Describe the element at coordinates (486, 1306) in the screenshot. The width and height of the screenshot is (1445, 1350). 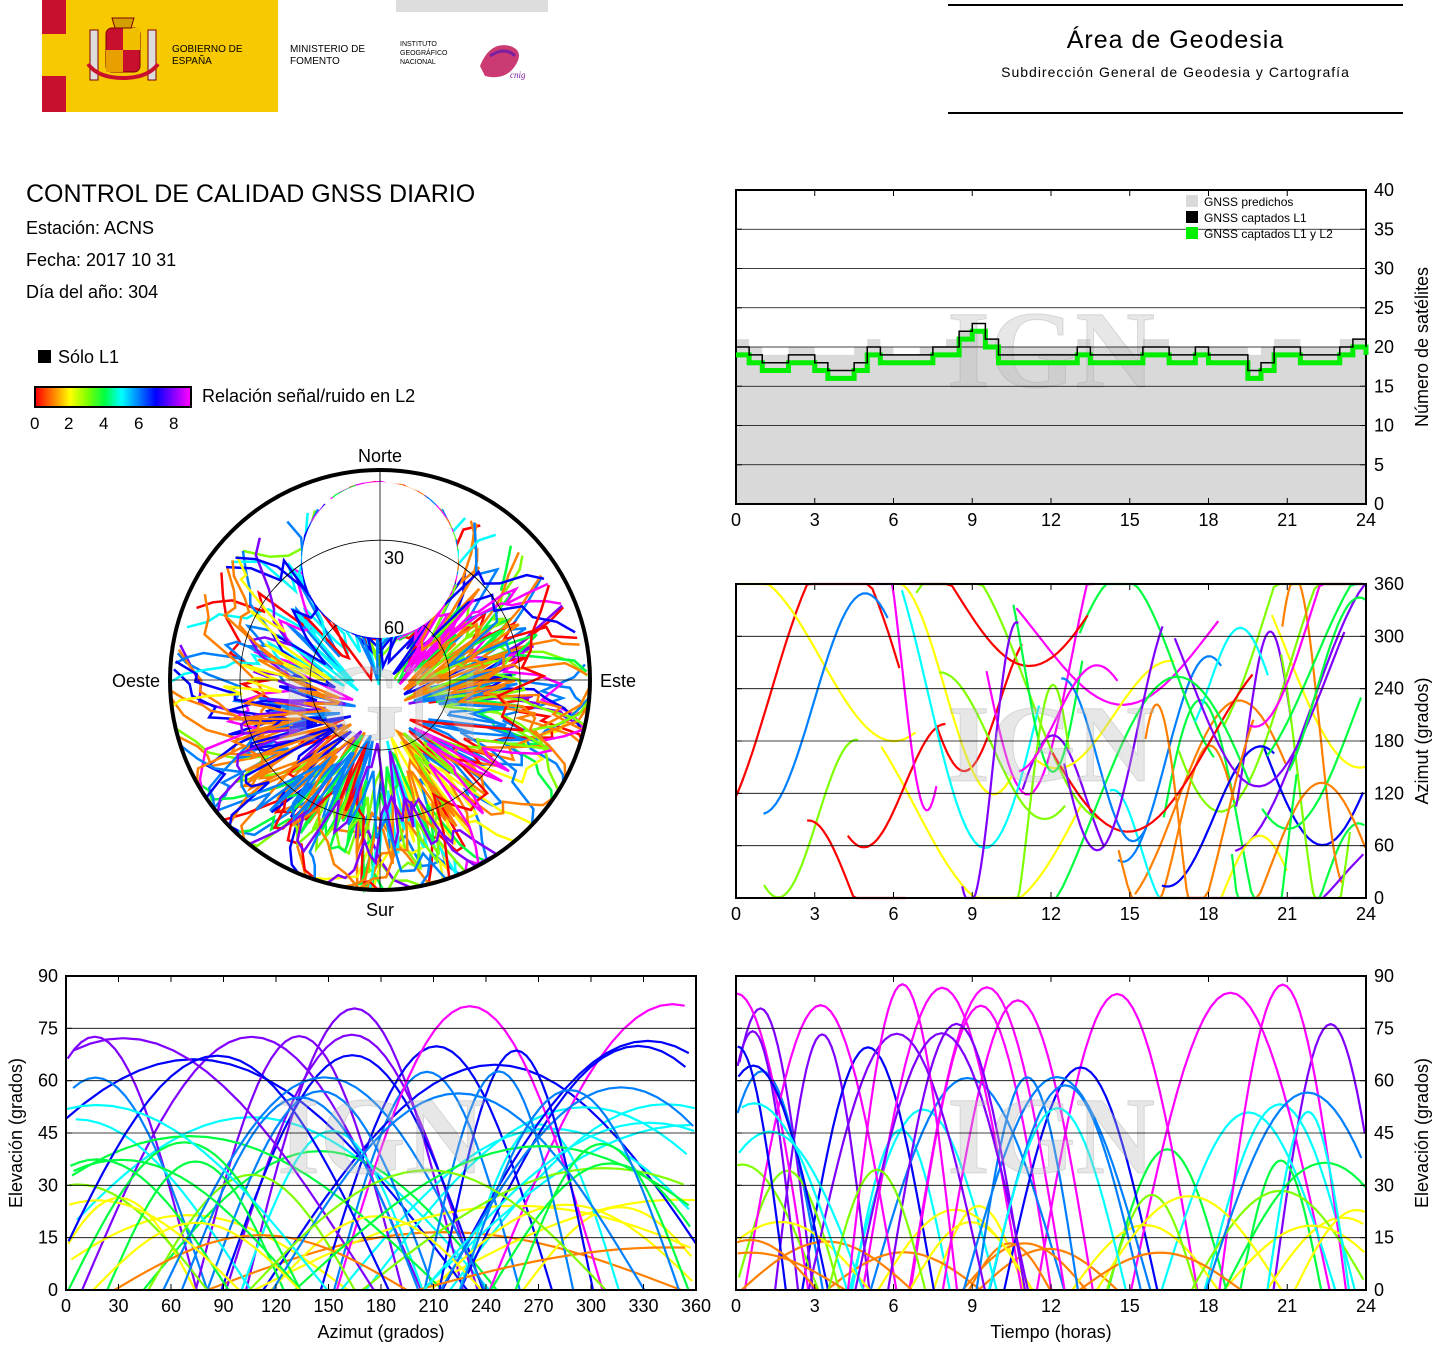
I see `x-tick-label: 240` at that location.